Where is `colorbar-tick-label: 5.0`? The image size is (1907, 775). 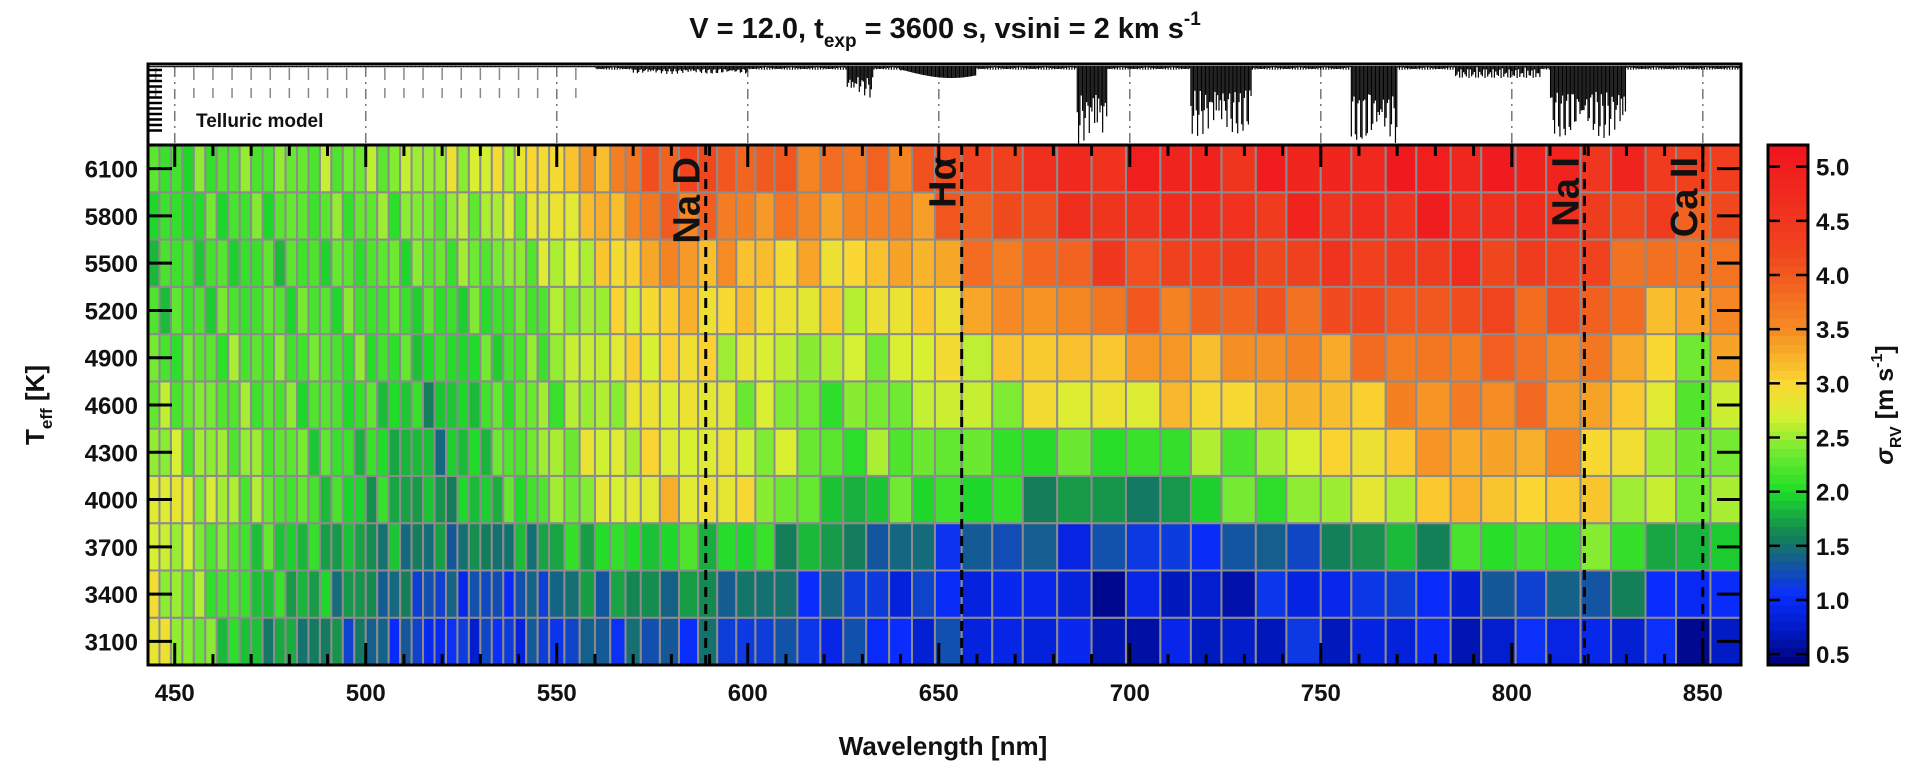
colorbar-tick-label: 5.0 is located at coordinates (1832, 168).